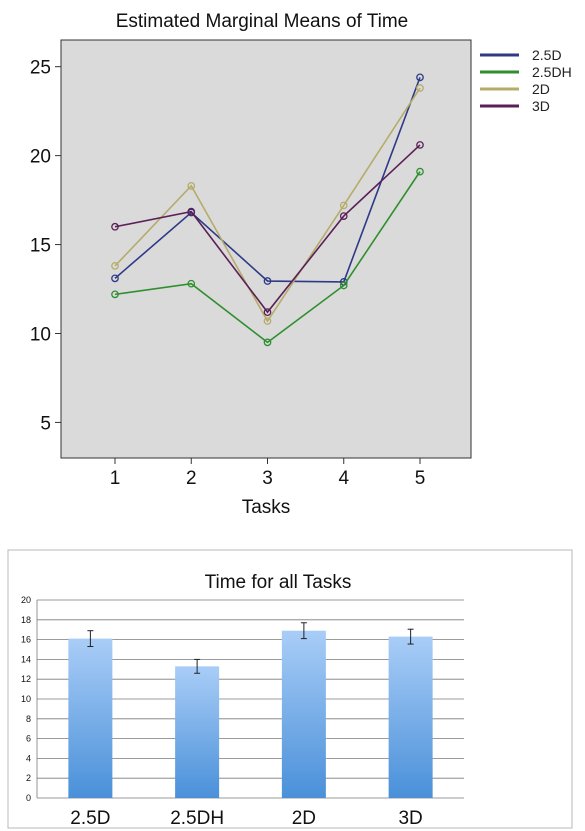 The height and width of the screenshot is (831, 585). Describe the element at coordinates (521, 55) in the screenshot. I see `legend-item: 2.5D` at that location.